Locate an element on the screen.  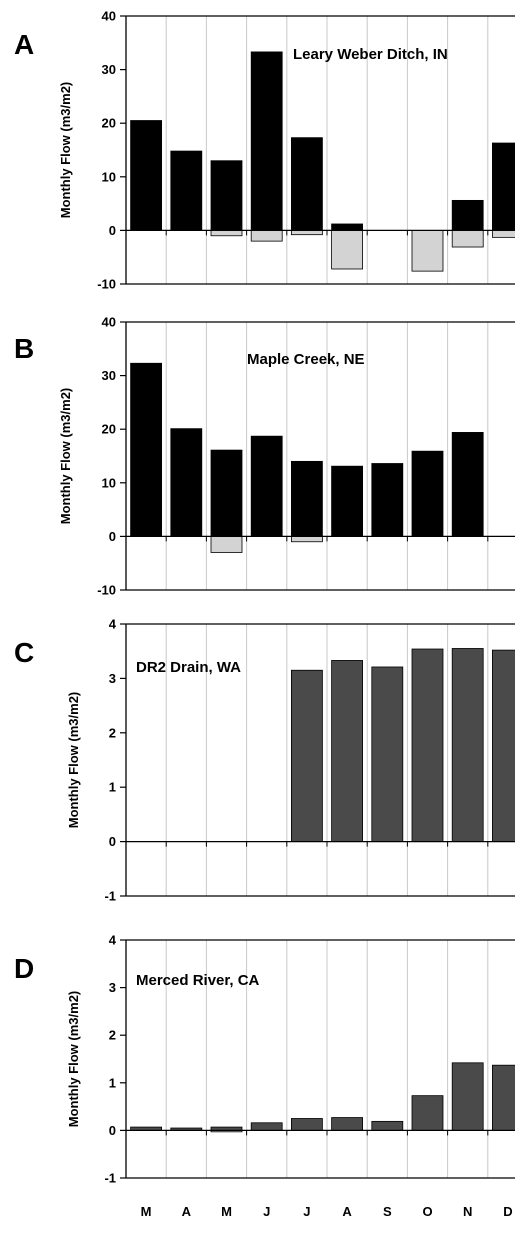
panel-letter: A is located at coordinates (24, 44).